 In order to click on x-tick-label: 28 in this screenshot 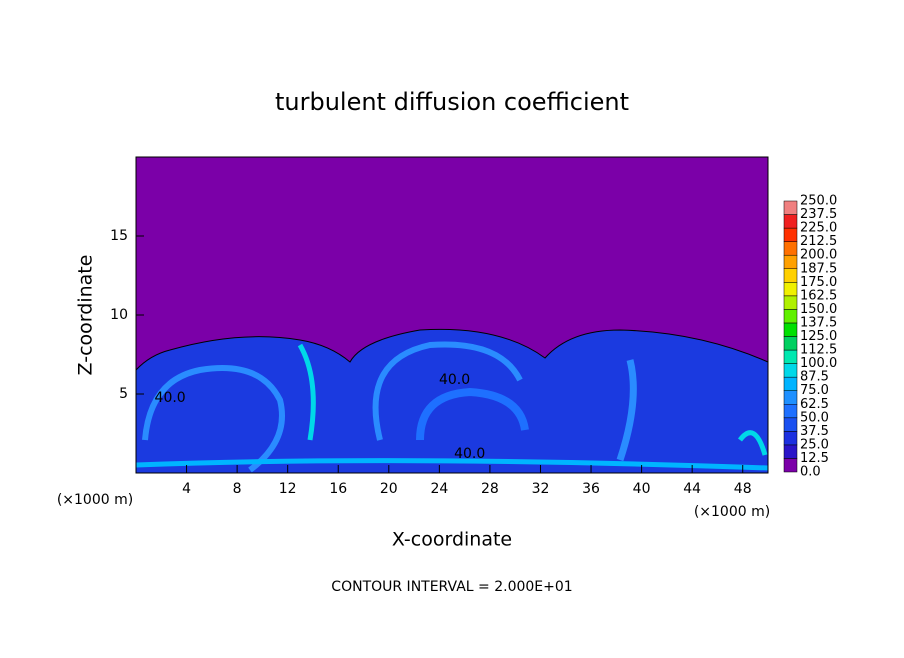, I will do `click(490, 489)`.